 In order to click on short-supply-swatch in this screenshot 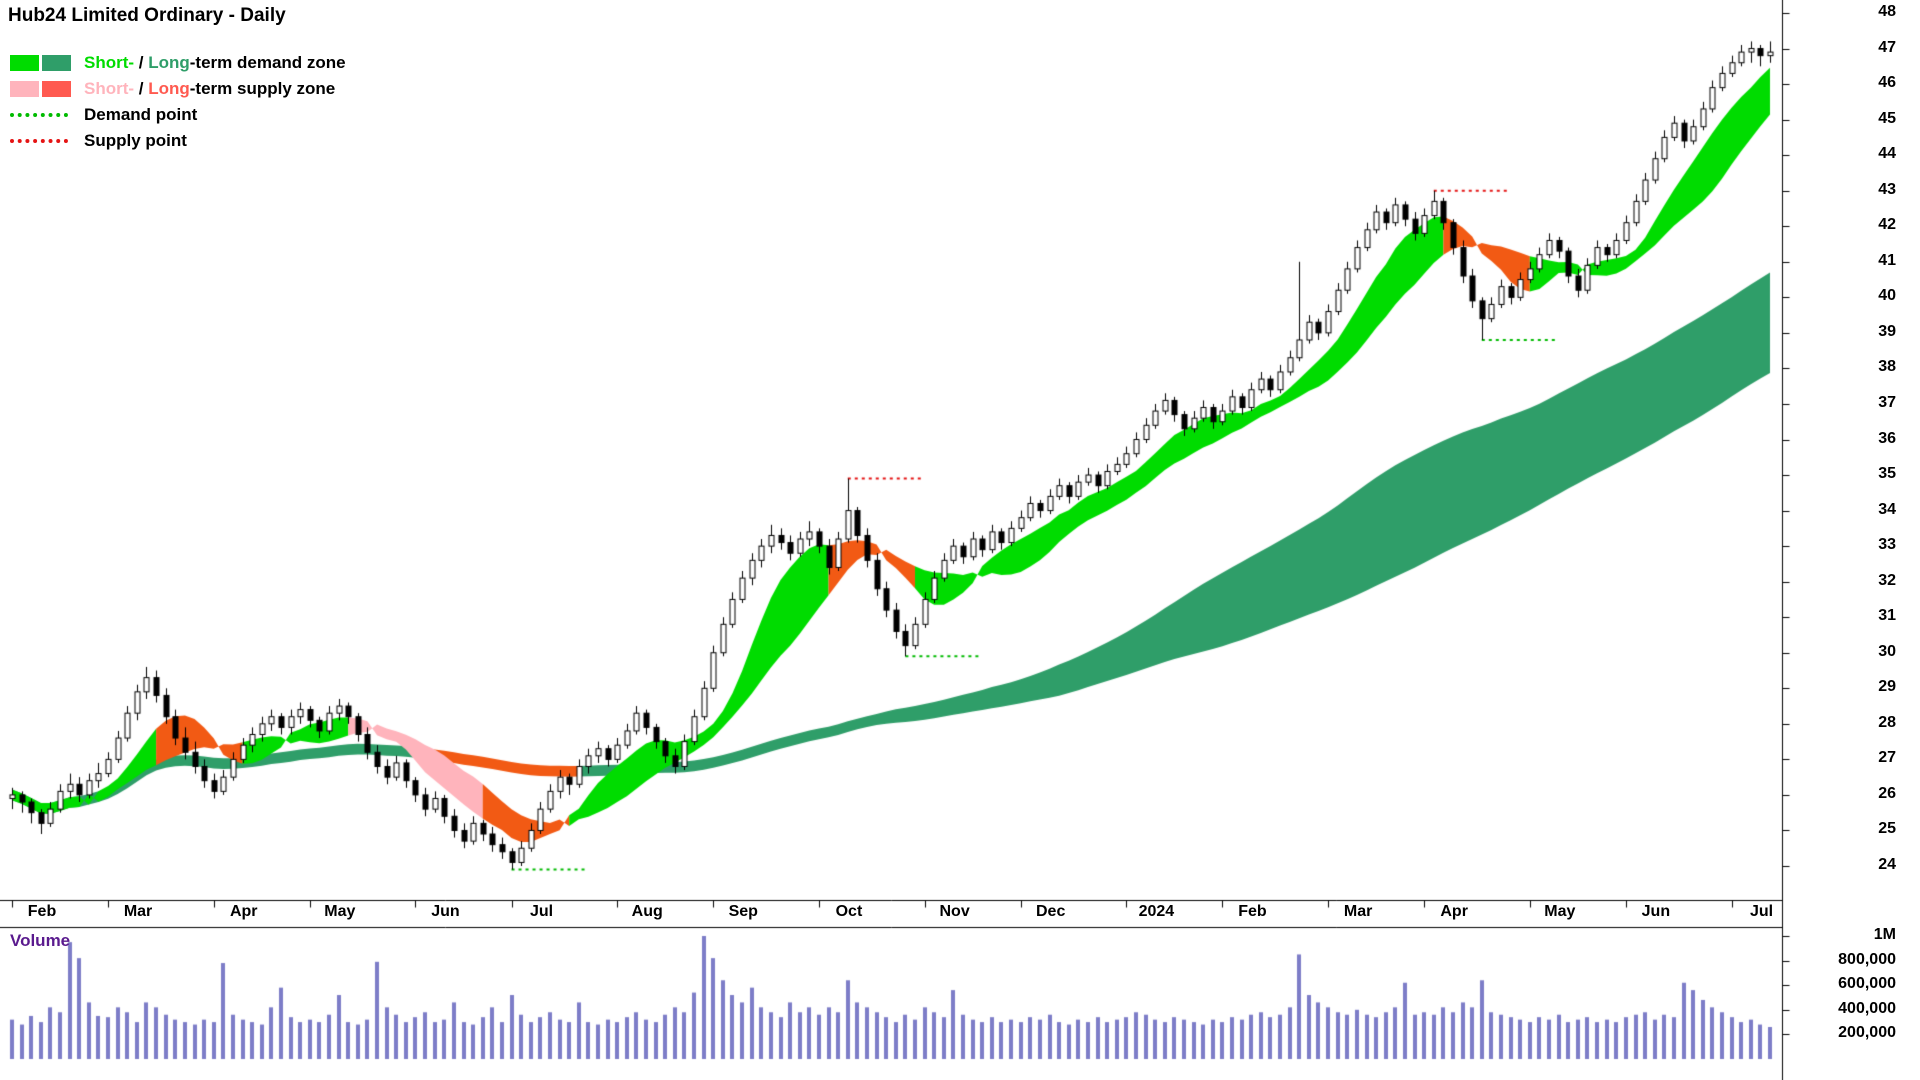, I will do `click(24, 89)`.